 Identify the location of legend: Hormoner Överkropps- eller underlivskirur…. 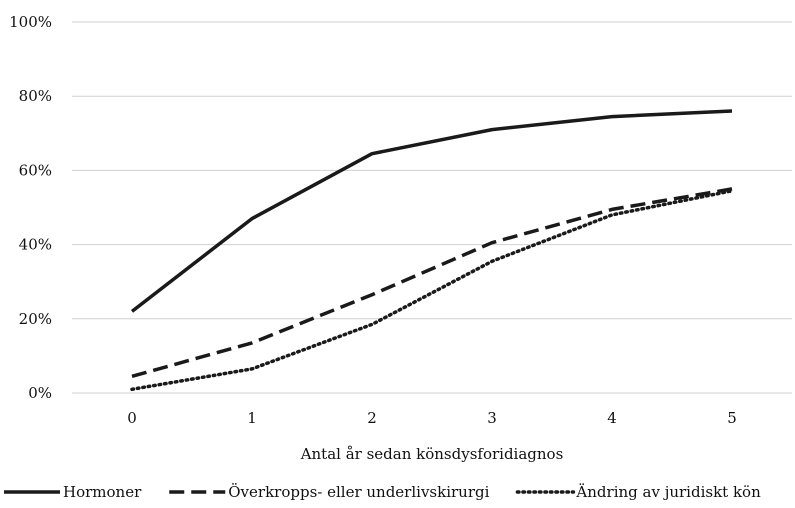
(382, 492).